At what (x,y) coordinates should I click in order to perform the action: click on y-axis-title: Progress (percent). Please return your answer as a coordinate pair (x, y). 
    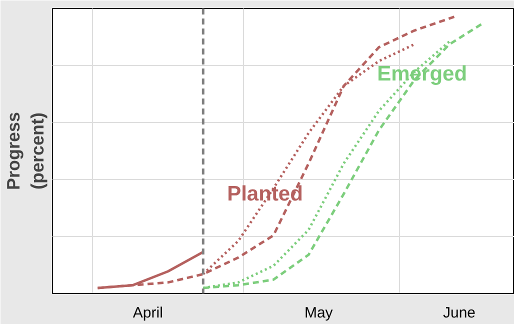
    Looking at the image, I should click on (26, 151).